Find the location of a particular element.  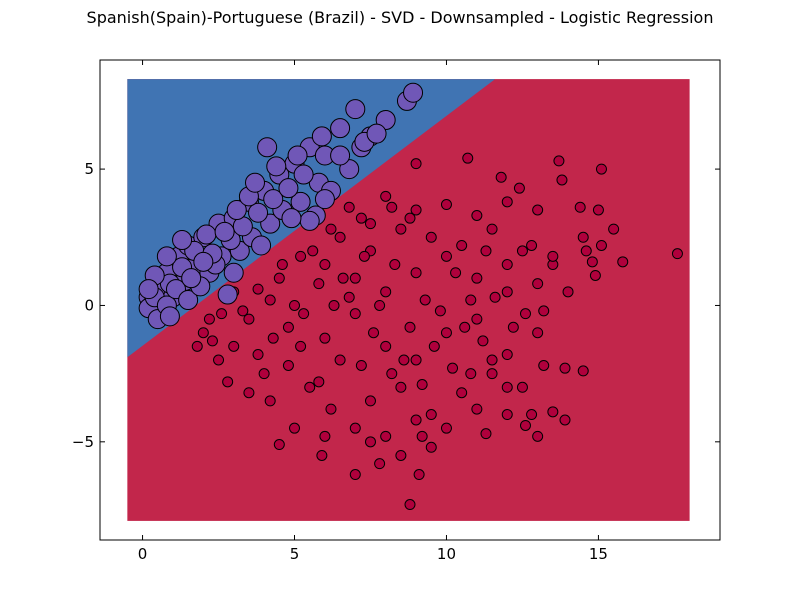

x-tick-label: 15 is located at coordinates (598, 554).